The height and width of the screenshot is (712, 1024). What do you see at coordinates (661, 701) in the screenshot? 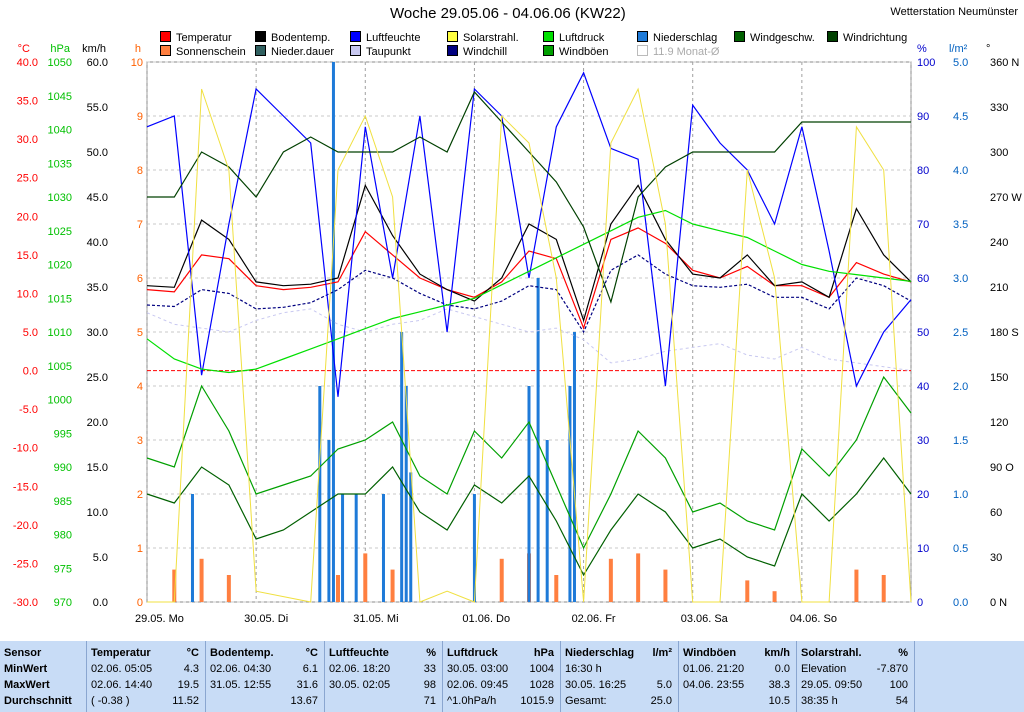
I see `stats-cell-value: 25.0` at bounding box center [661, 701].